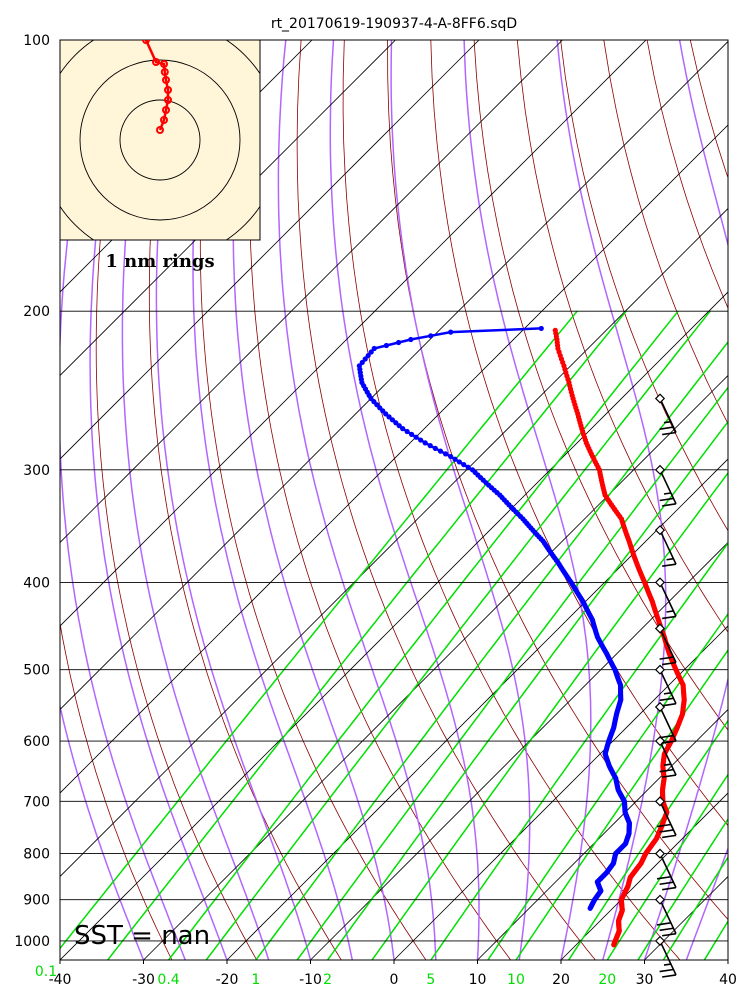 This screenshot has width=750, height=1000. Describe the element at coordinates (394, 980) in the screenshot. I see `x-tick-label: 0` at that location.